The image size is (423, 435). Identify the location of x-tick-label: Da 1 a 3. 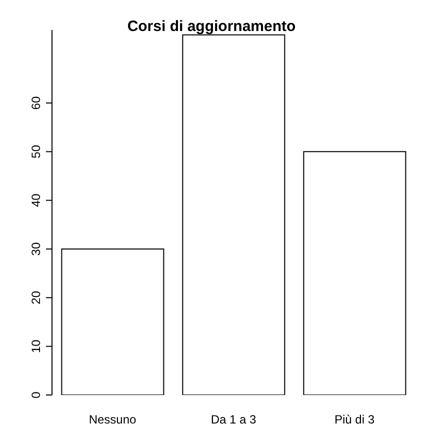
(233, 419).